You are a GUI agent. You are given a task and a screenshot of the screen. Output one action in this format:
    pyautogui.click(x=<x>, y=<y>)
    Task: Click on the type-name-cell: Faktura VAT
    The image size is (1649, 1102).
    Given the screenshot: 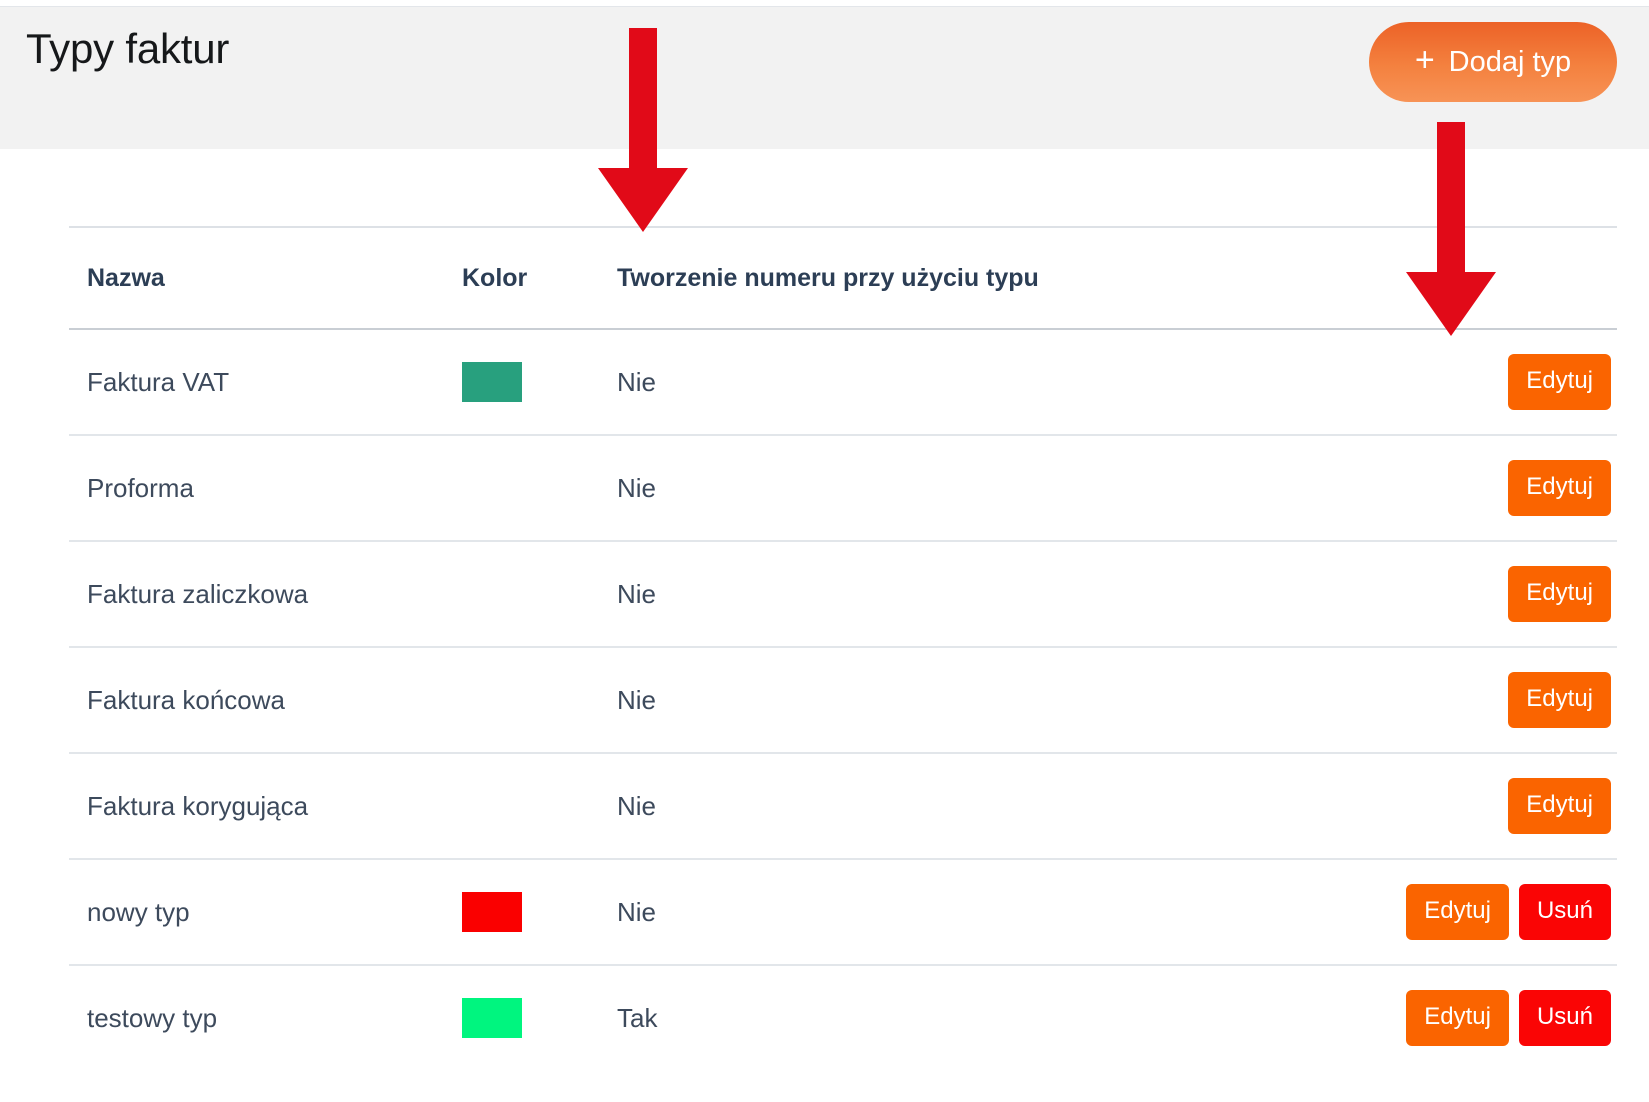 What is the action you would take?
    pyautogui.click(x=265, y=382)
    